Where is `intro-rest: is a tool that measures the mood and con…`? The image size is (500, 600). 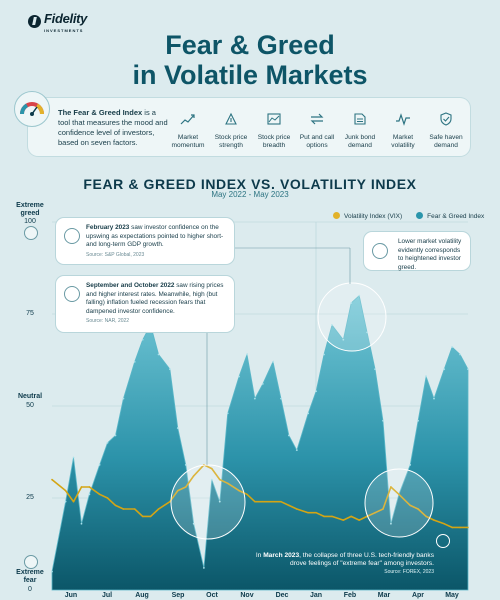 intro-rest: is a tool that measures the mood and con… is located at coordinates (113, 127).